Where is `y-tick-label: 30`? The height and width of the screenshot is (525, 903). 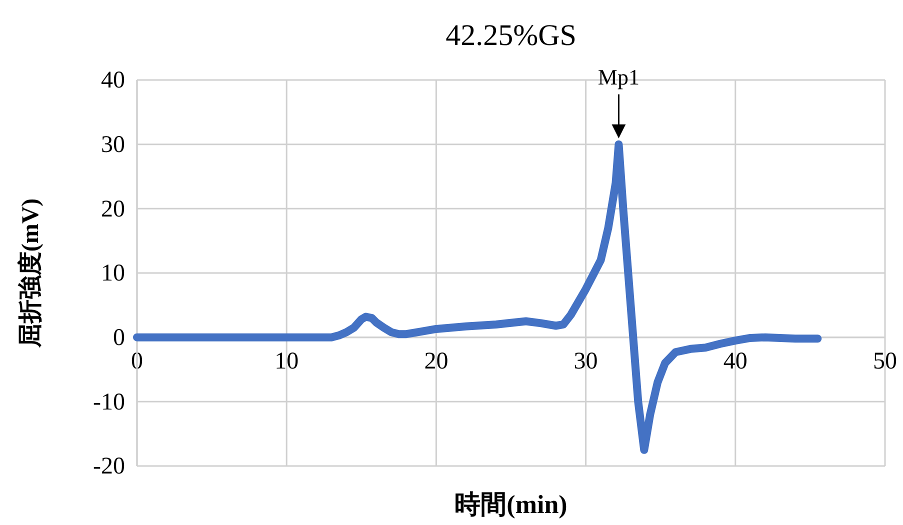 y-tick-label: 30 is located at coordinates (113, 145).